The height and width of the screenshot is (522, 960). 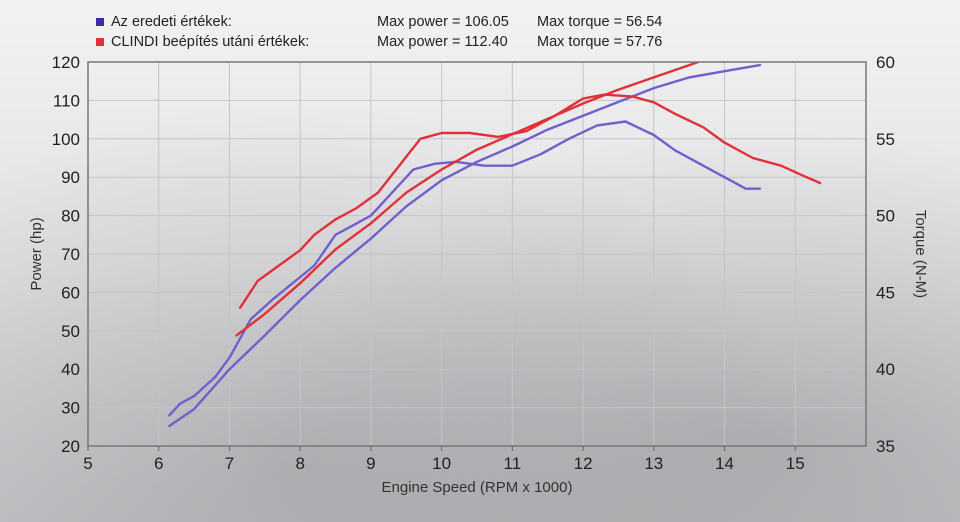 What do you see at coordinates (885, 369) in the screenshot?
I see `y-right-tick-label: 40` at bounding box center [885, 369].